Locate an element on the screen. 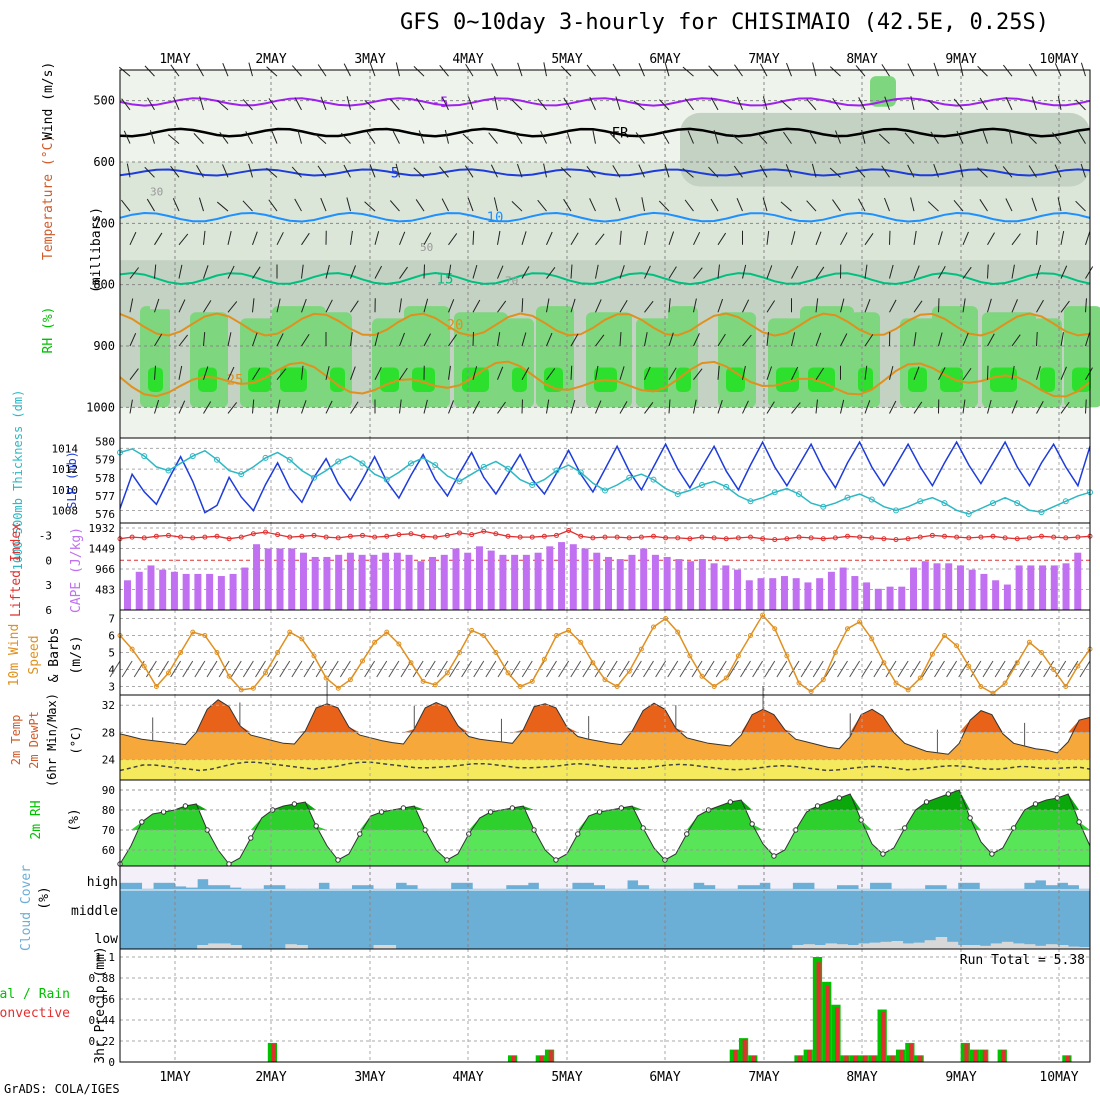 The image size is (1100, 1100). cape-tick-label: 483 is located at coordinates (105, 590).